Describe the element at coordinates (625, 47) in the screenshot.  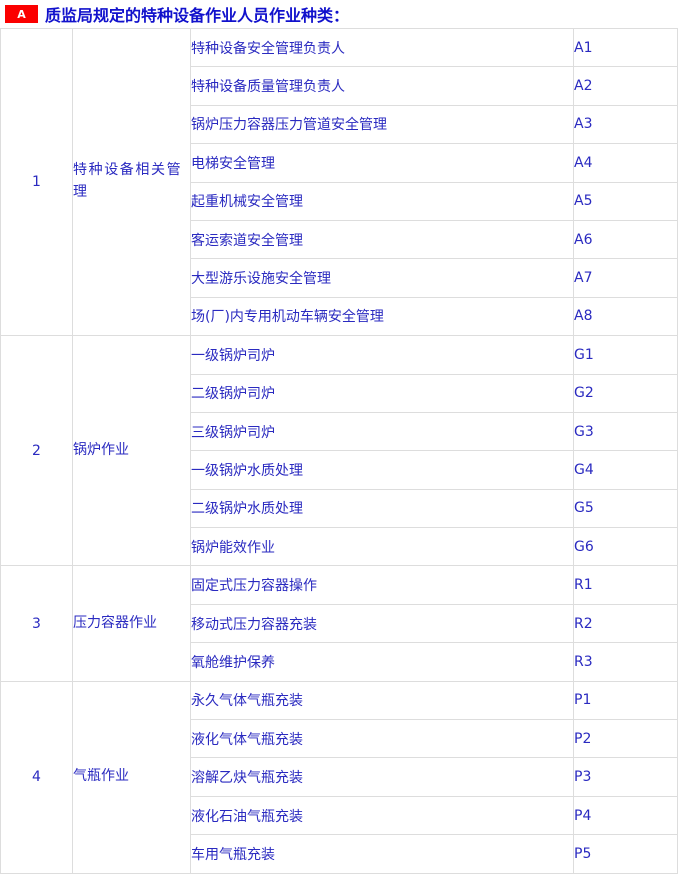
I see `job-kind-code-cell: A1` at that location.